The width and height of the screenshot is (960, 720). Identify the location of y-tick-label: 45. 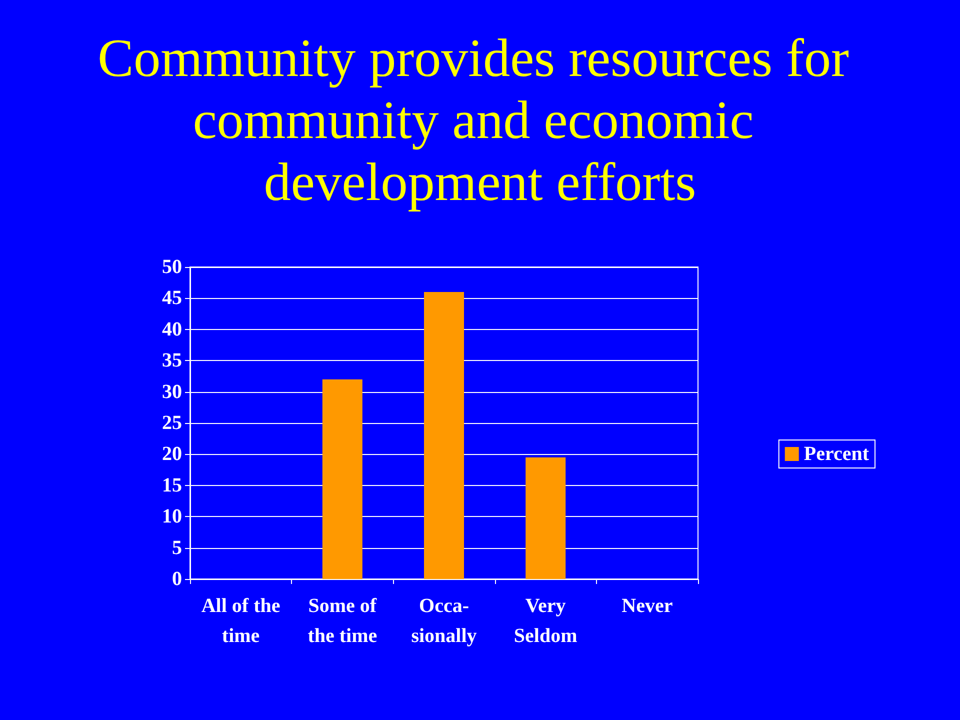
(172, 298).